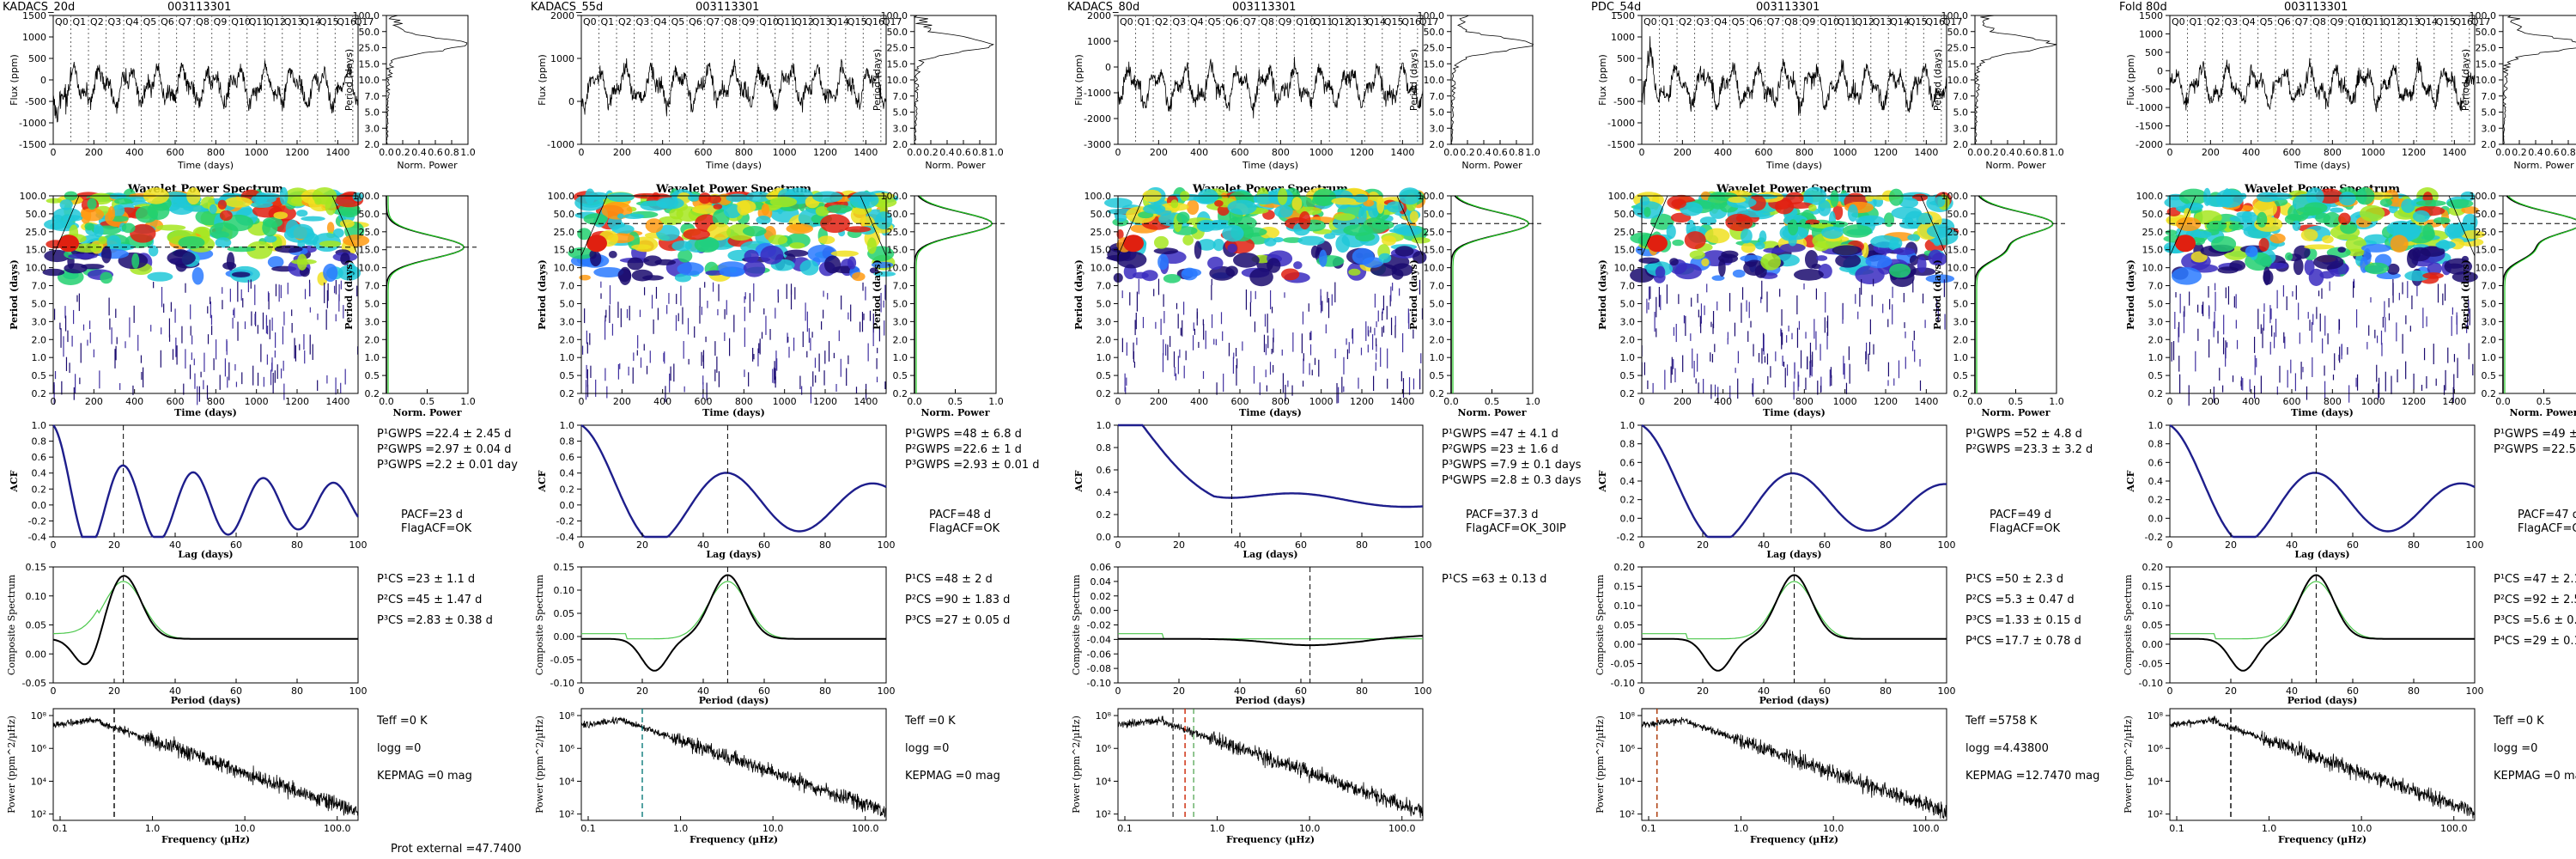 Image resolution: width=2576 pixels, height=859 pixels. What do you see at coordinates (444, 450) in the screenshot?
I see `gwps-result: P²GWPS =2.97 ± 0.04 d` at bounding box center [444, 450].